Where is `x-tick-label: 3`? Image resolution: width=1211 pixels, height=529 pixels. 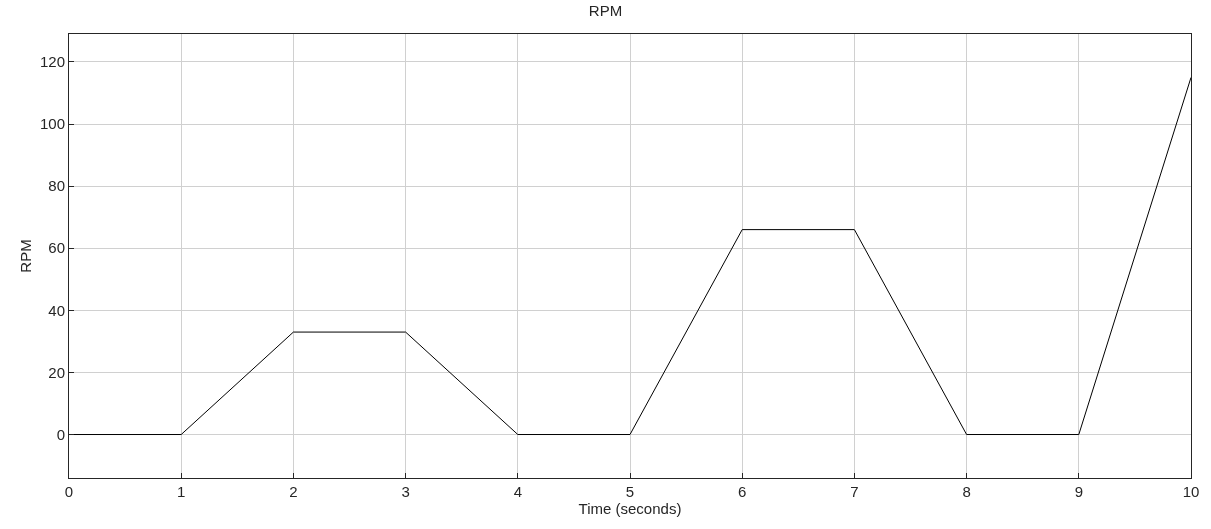
x-tick-label: 3 is located at coordinates (405, 491).